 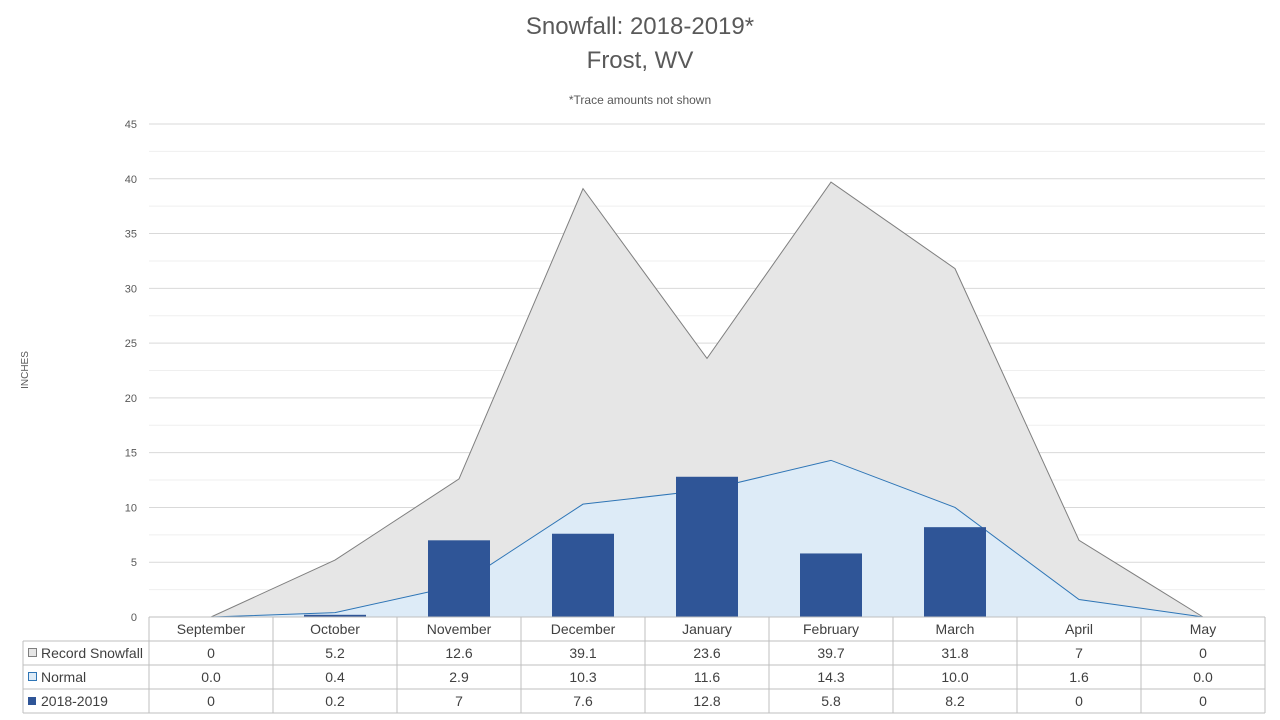 I want to click on table-cell-value: 0.2, so click(x=335, y=701).